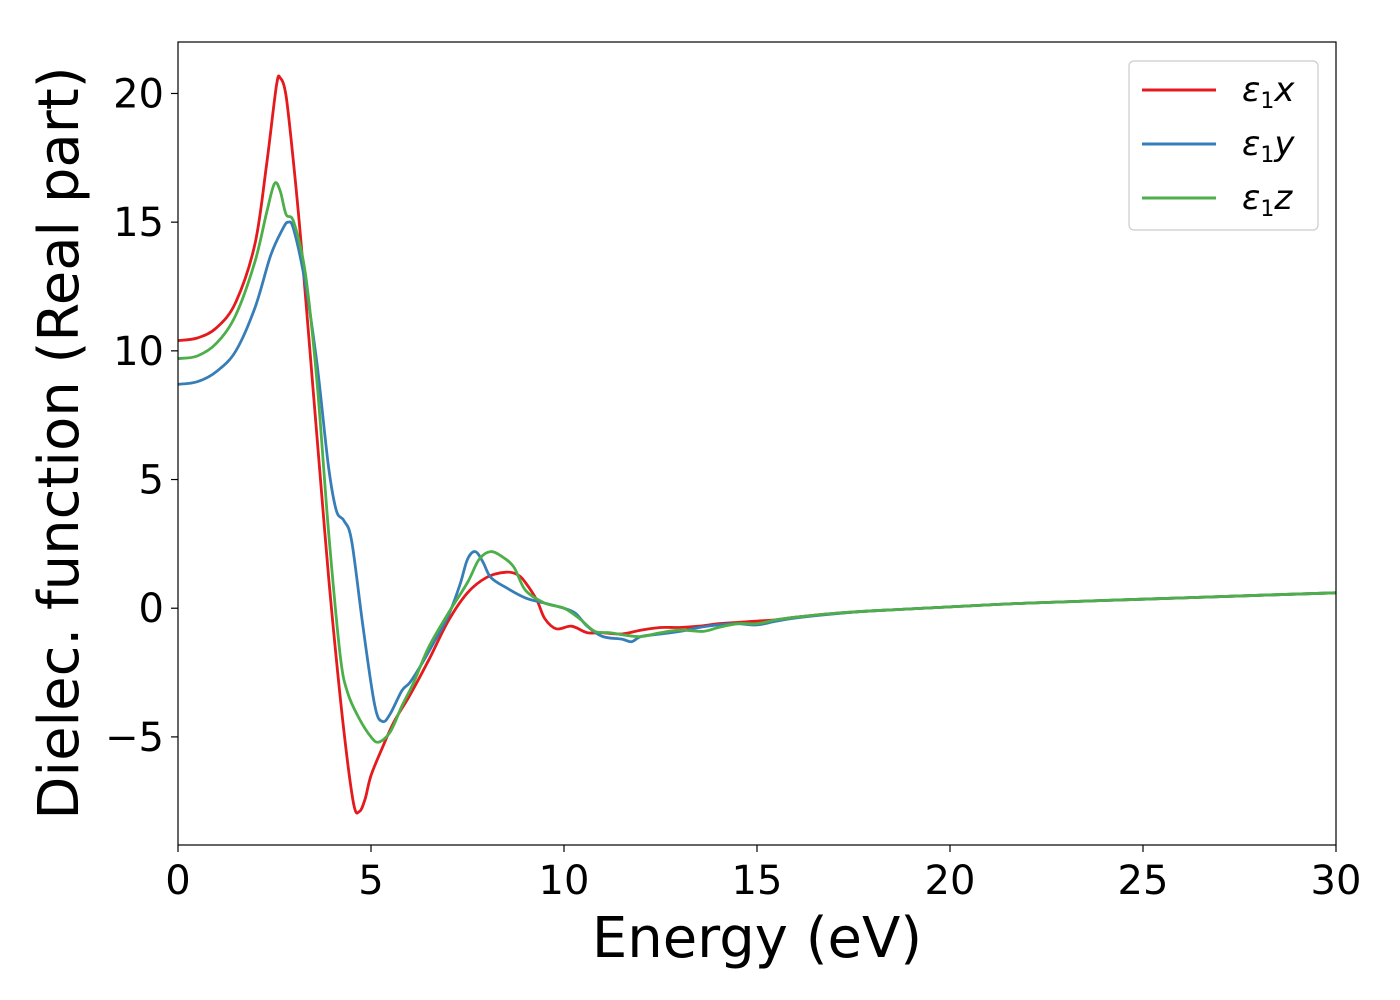 Image resolution: width=1400 pixels, height=1000 pixels. Describe the element at coordinates (151, 609) in the screenshot. I see `y-tick-label: 0` at that location.